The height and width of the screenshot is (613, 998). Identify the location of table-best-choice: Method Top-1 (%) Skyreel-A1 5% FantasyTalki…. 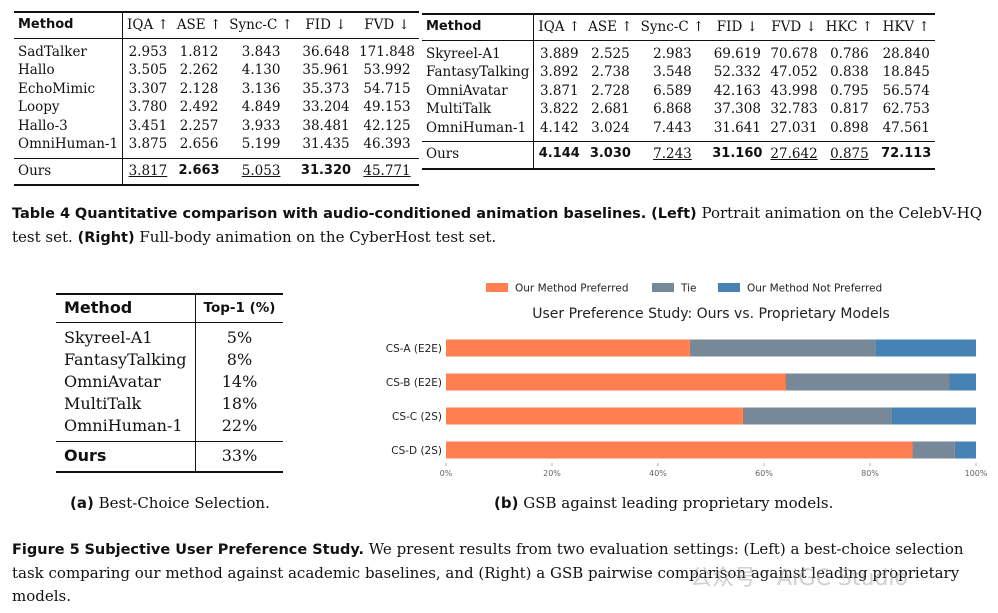
(170, 383).